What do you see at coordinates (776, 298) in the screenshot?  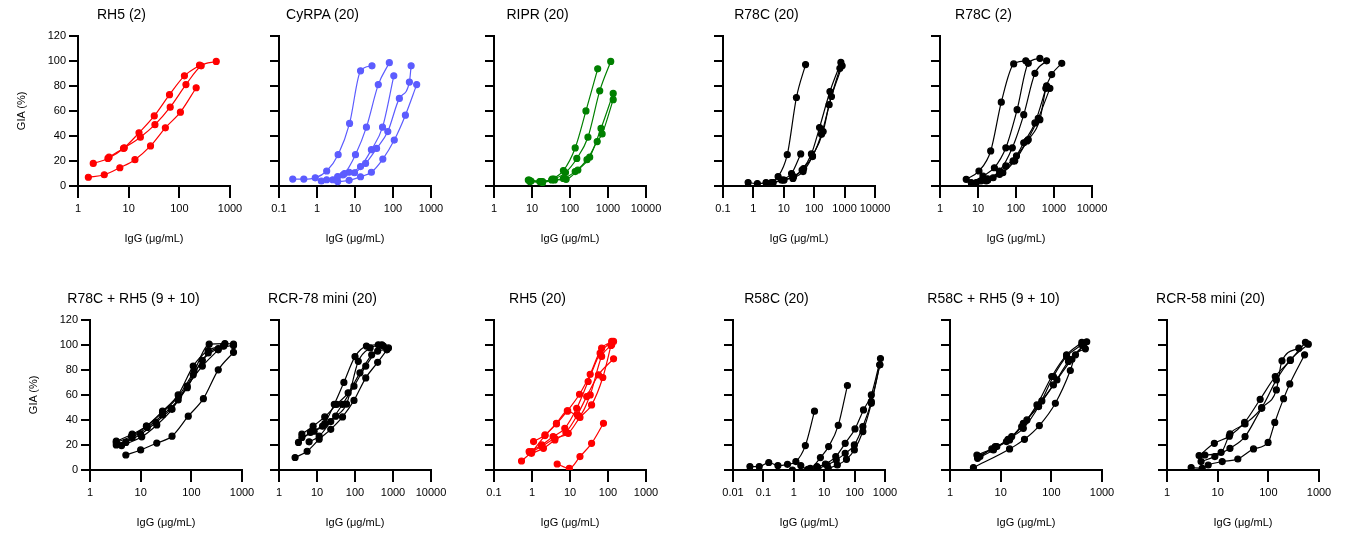 I see `chart-title: R58C (20)` at bounding box center [776, 298].